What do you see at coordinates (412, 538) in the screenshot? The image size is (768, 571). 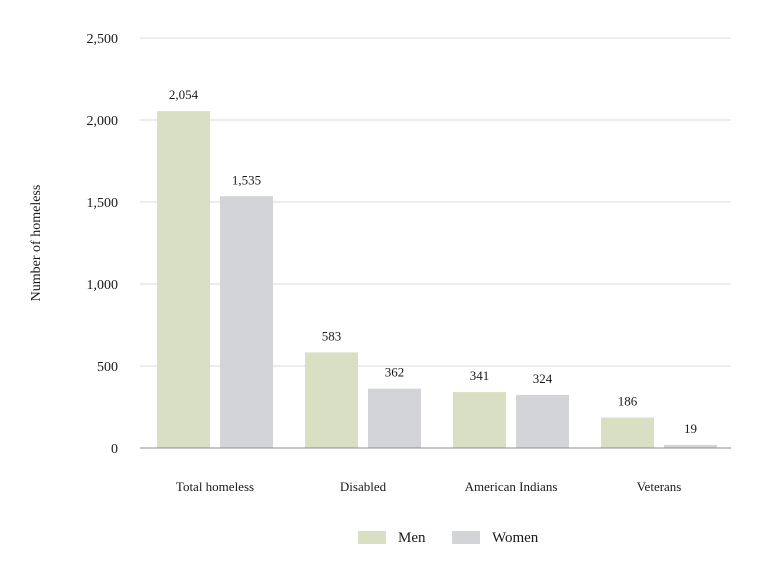 I see `legend-label-men: Men` at bounding box center [412, 538].